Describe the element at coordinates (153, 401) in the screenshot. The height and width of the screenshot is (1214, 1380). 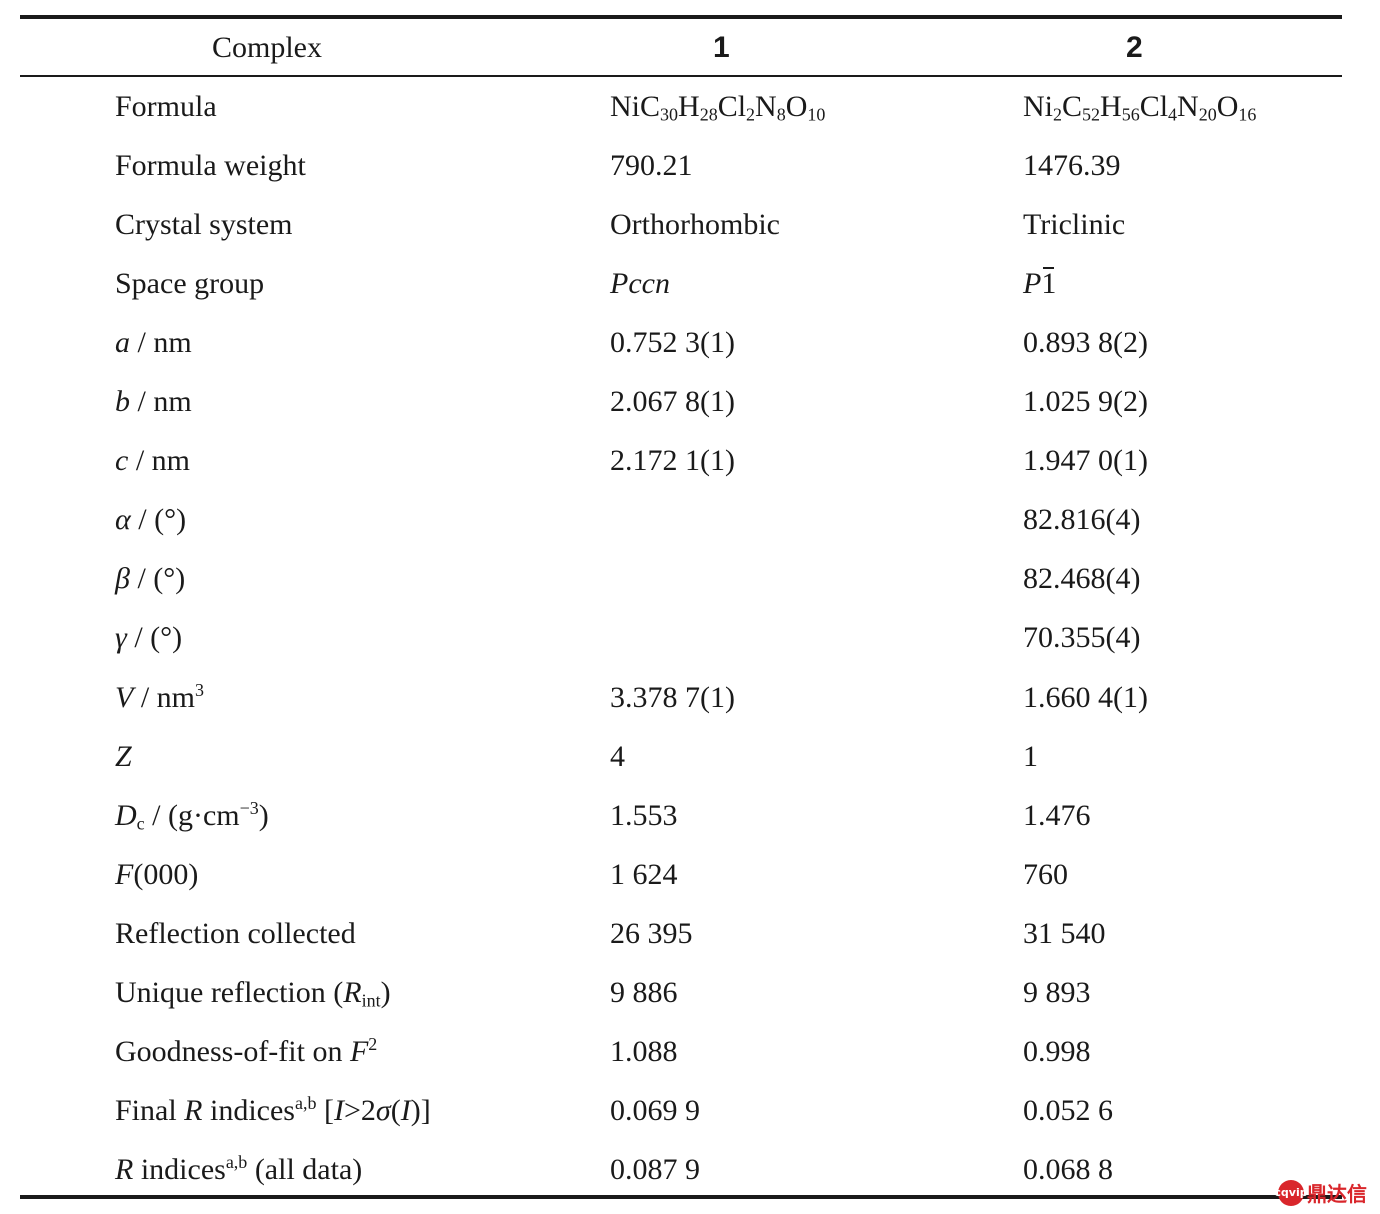
I see `row-label-b: b / nm` at that location.